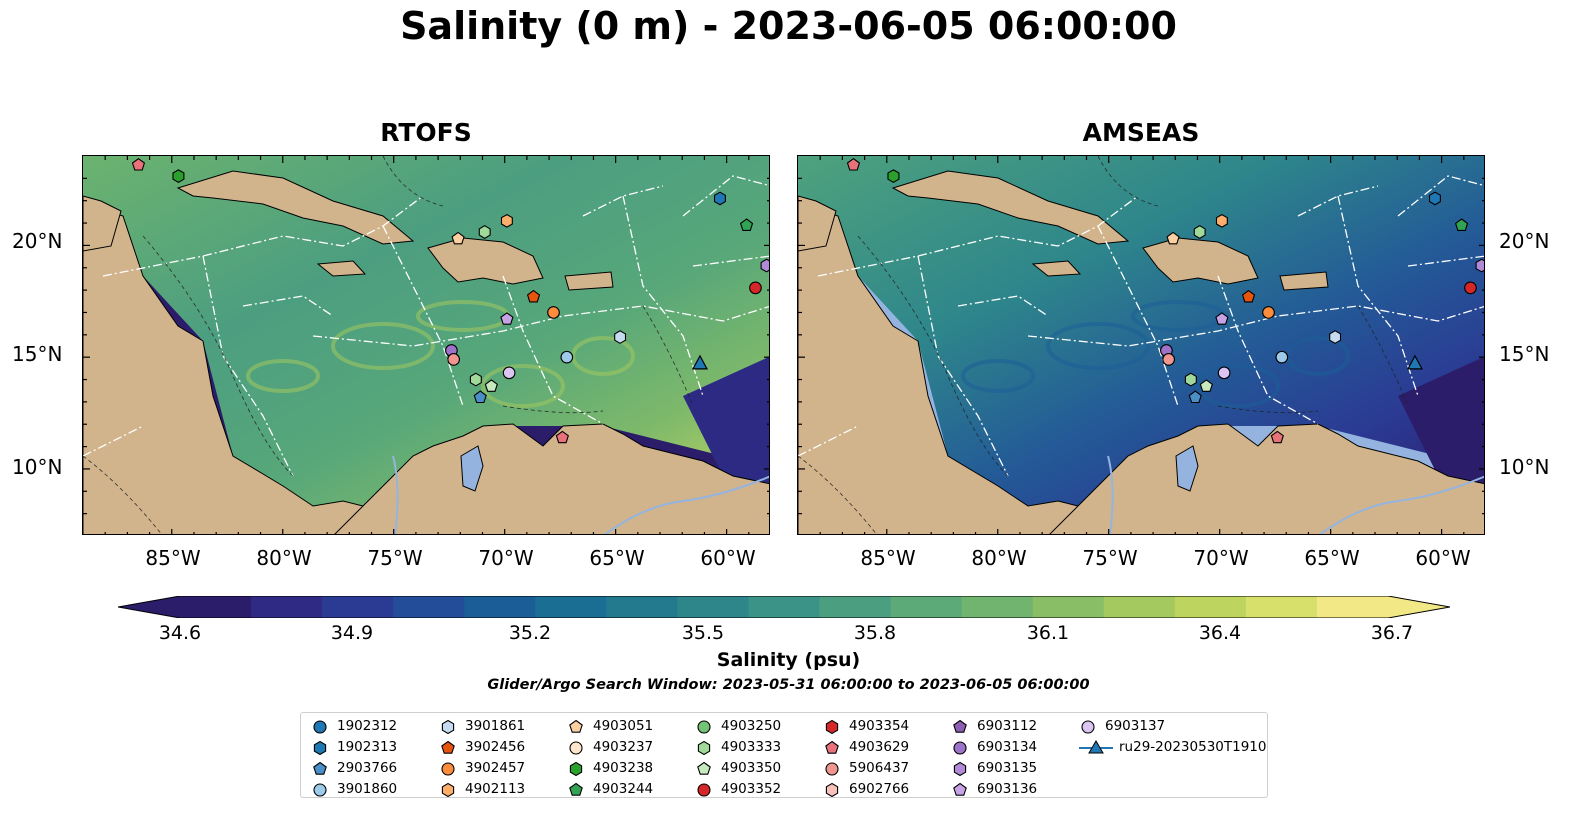  Describe the element at coordinates (530, 633) in the screenshot. I see `colorbar-tick: 35.2` at that location.